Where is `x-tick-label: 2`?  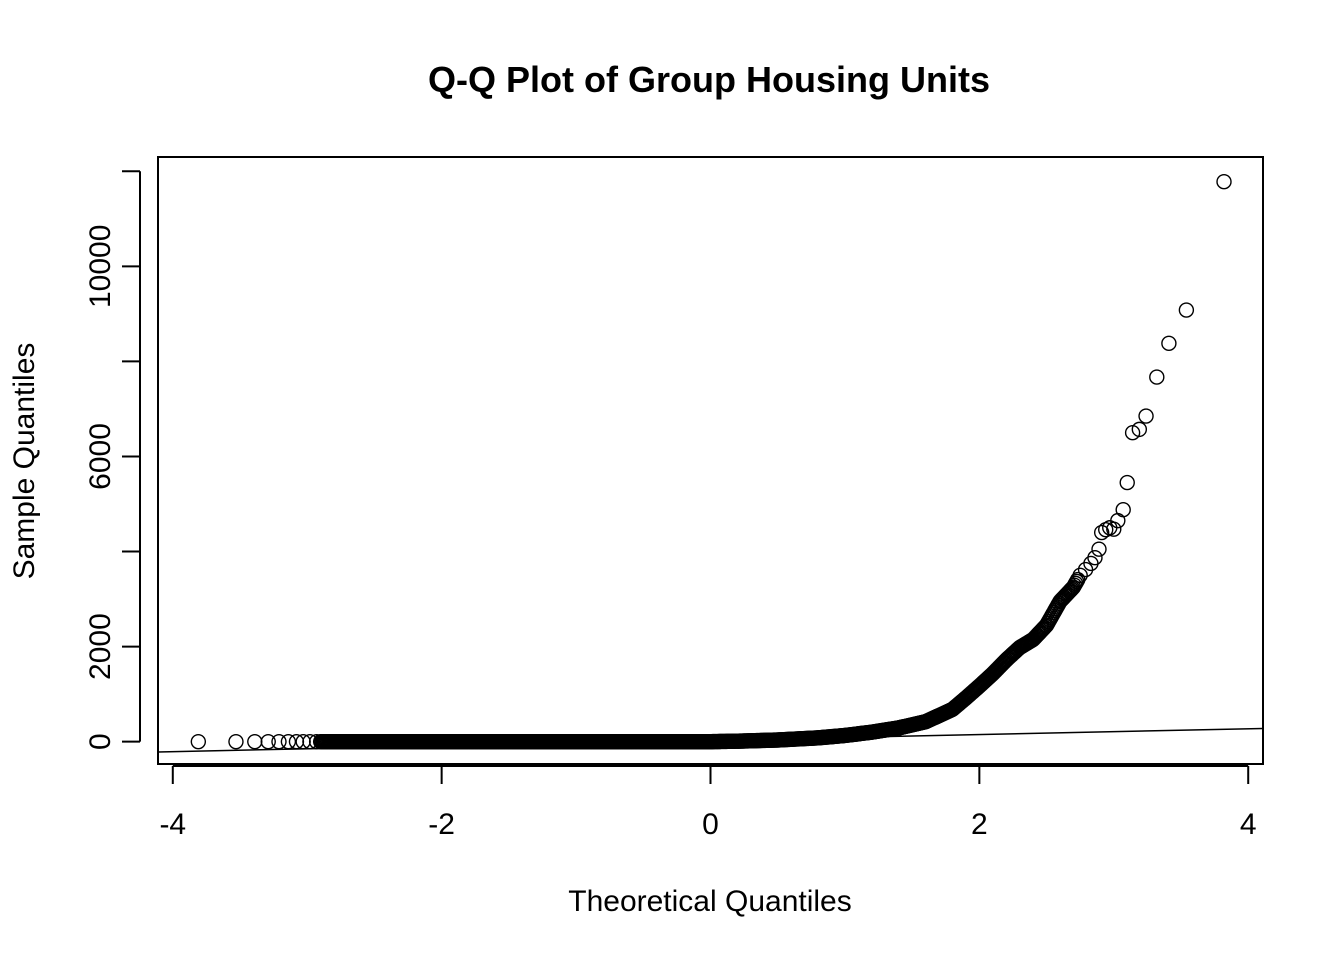 x-tick-label: 2 is located at coordinates (979, 824).